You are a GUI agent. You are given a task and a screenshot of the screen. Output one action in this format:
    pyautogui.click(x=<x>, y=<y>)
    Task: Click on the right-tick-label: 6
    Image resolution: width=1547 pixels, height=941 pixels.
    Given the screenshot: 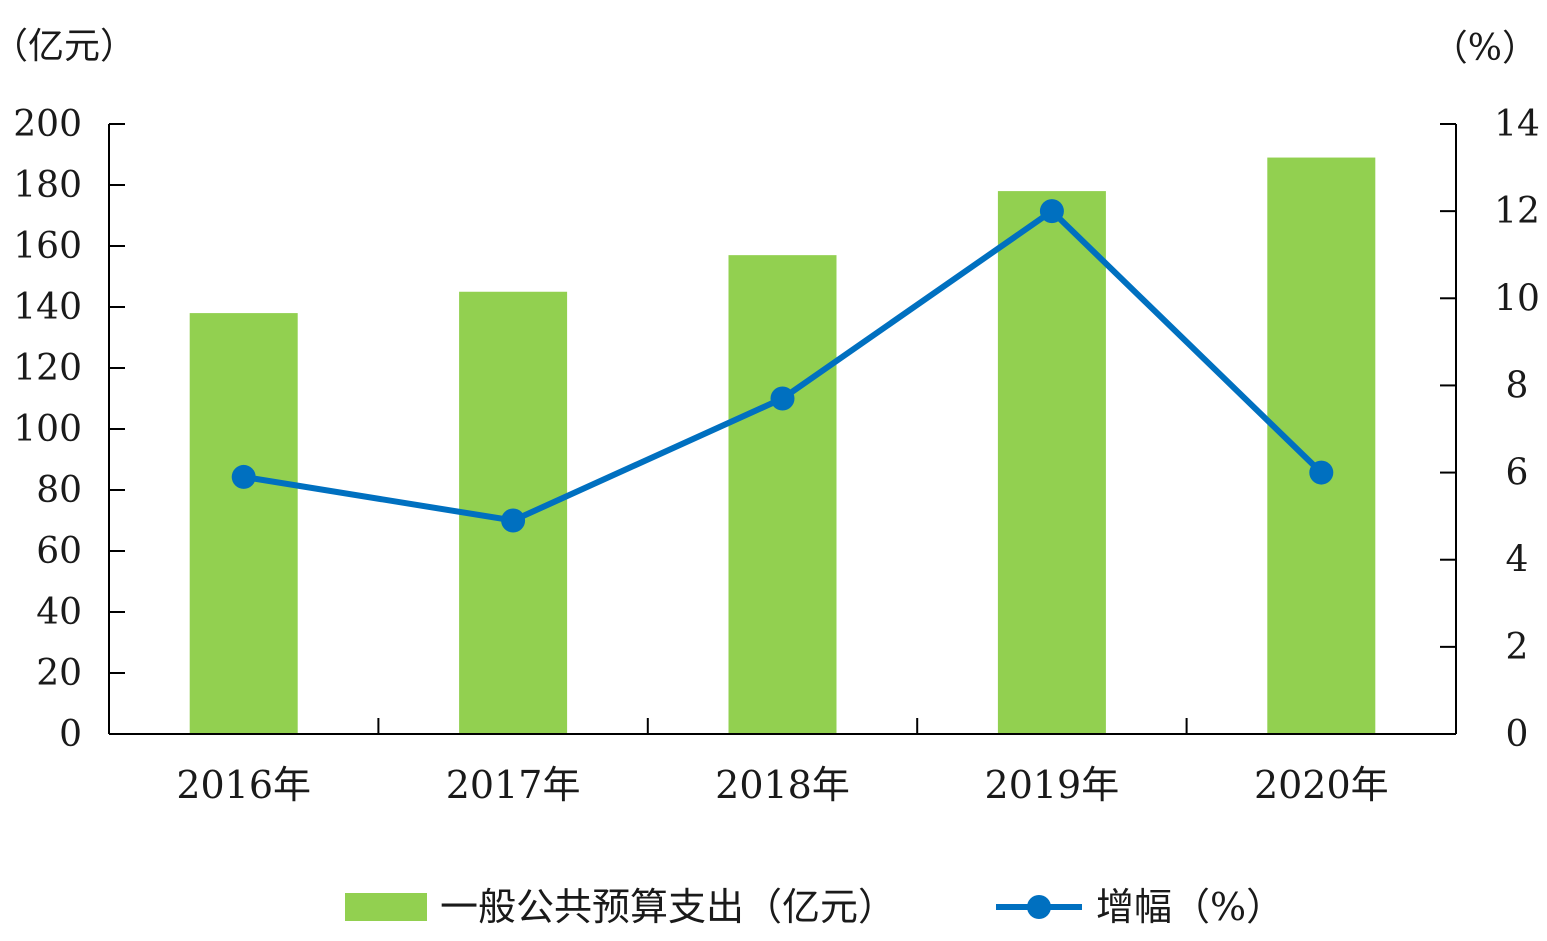 What is the action you would take?
    pyautogui.click(x=1517, y=473)
    